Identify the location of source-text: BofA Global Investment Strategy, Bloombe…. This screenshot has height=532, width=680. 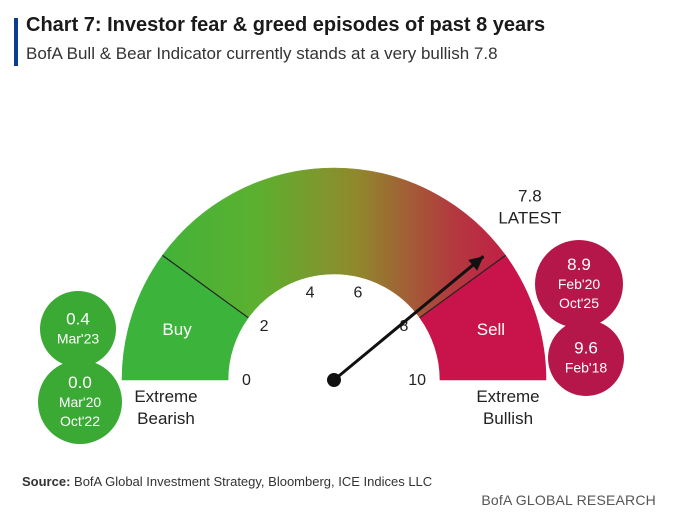
(251, 481).